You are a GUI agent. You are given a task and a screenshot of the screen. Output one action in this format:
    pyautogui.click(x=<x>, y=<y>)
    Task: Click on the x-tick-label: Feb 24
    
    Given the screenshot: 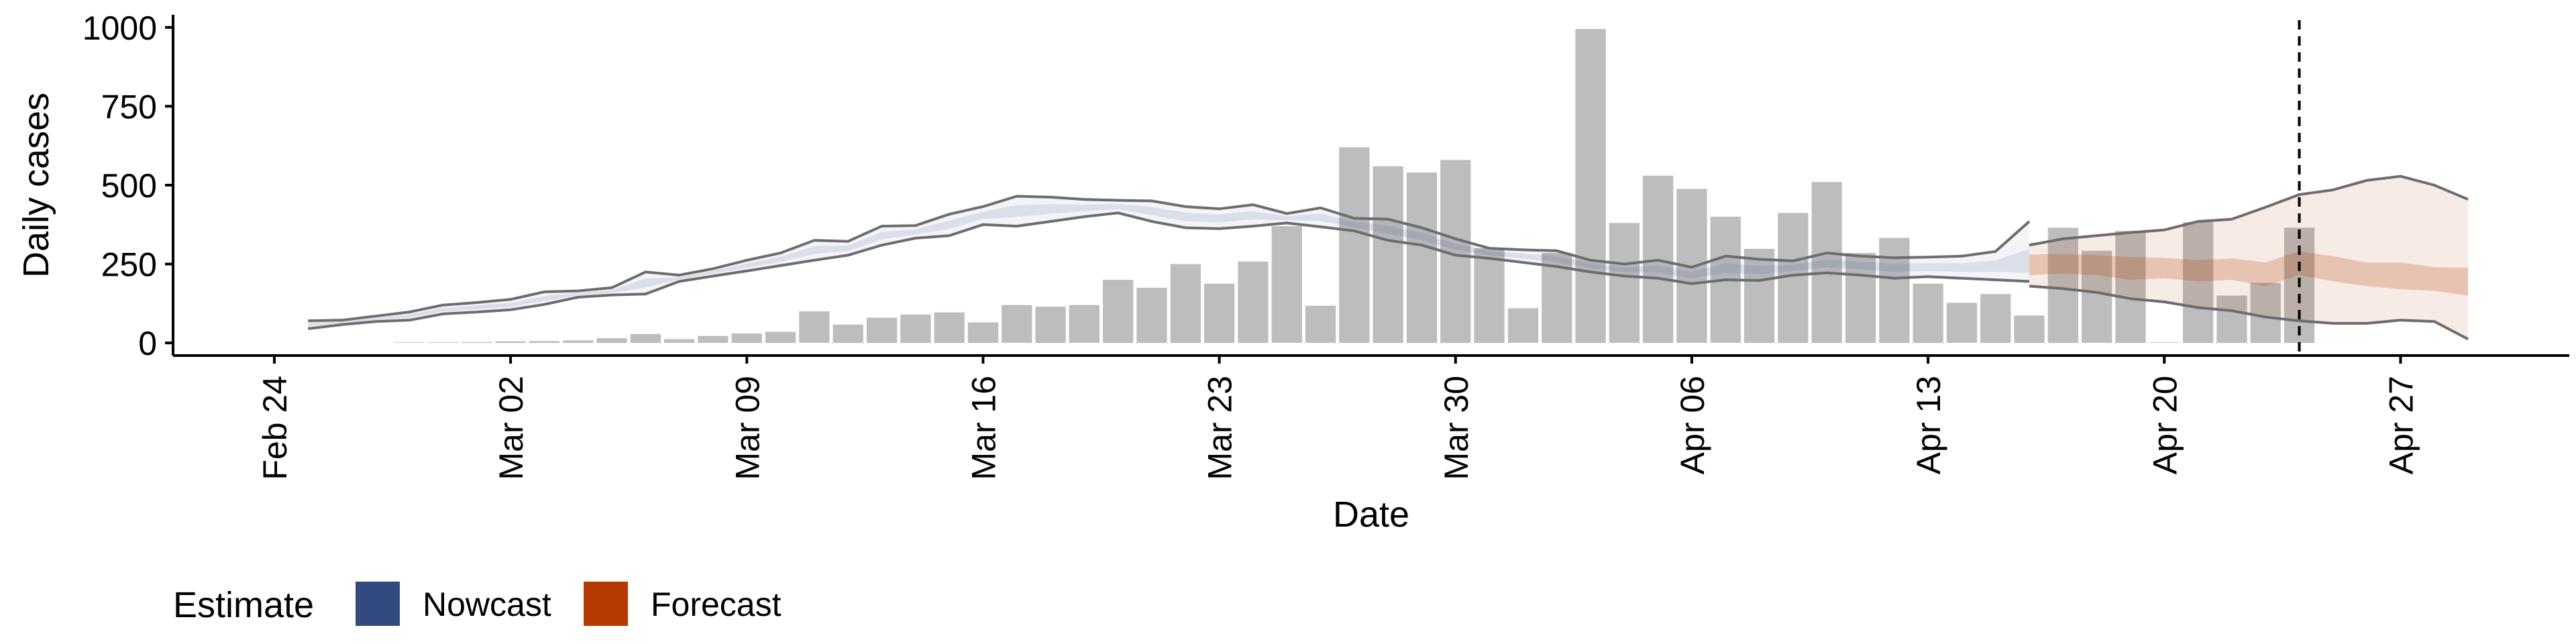 What is the action you would take?
    pyautogui.click(x=275, y=428)
    